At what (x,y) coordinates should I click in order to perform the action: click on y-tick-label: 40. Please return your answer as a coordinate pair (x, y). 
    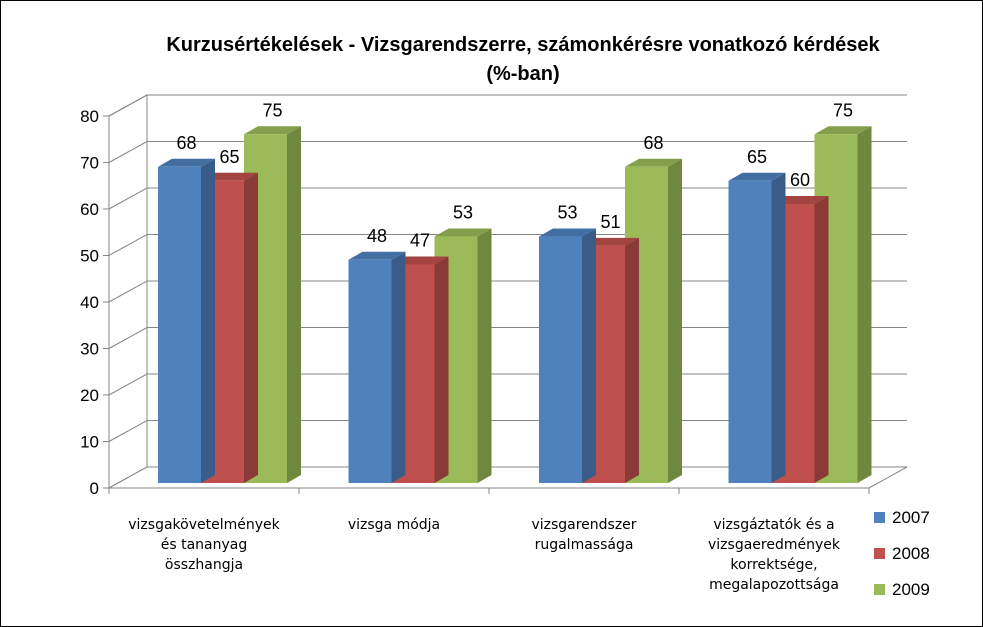
    Looking at the image, I should click on (89, 302).